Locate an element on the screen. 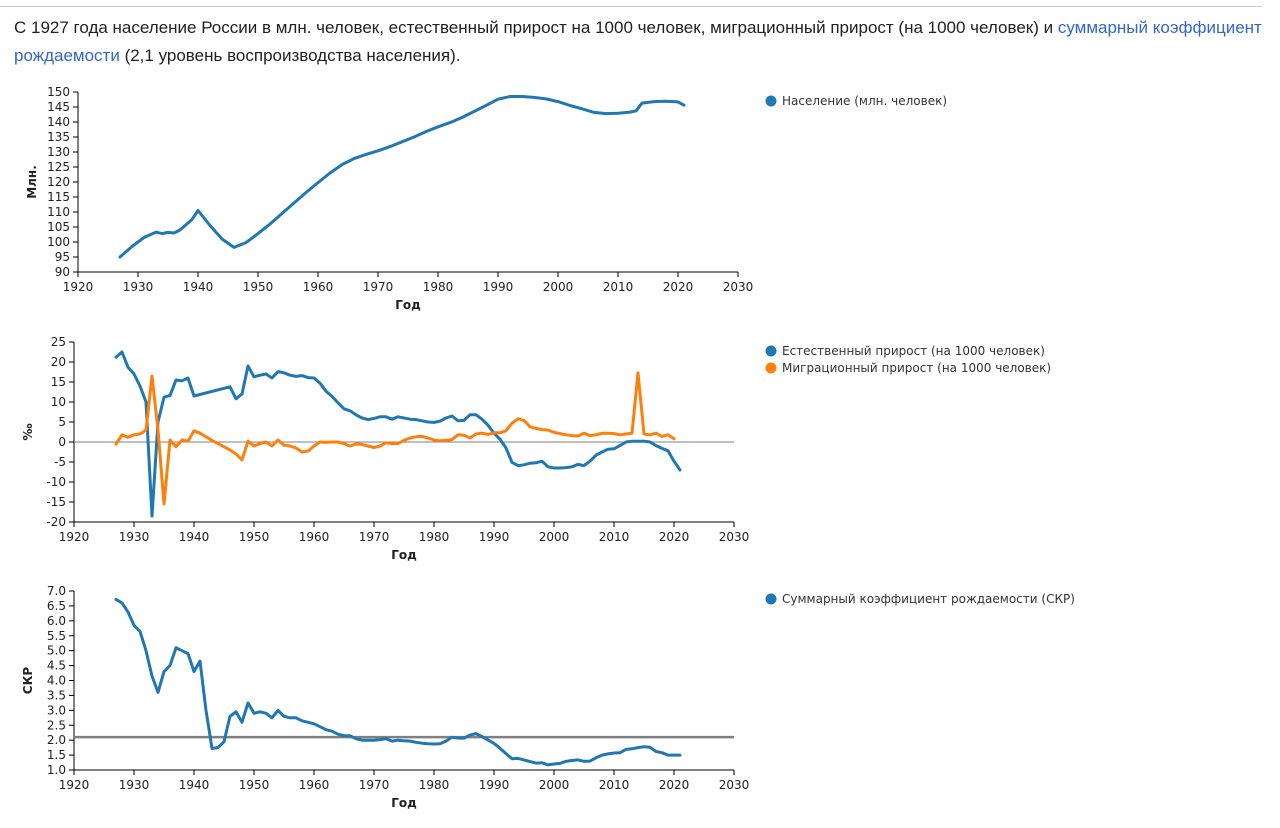 This screenshot has height=828, width=1280. growth-y-tick-label: -15 is located at coordinates (56, 502).